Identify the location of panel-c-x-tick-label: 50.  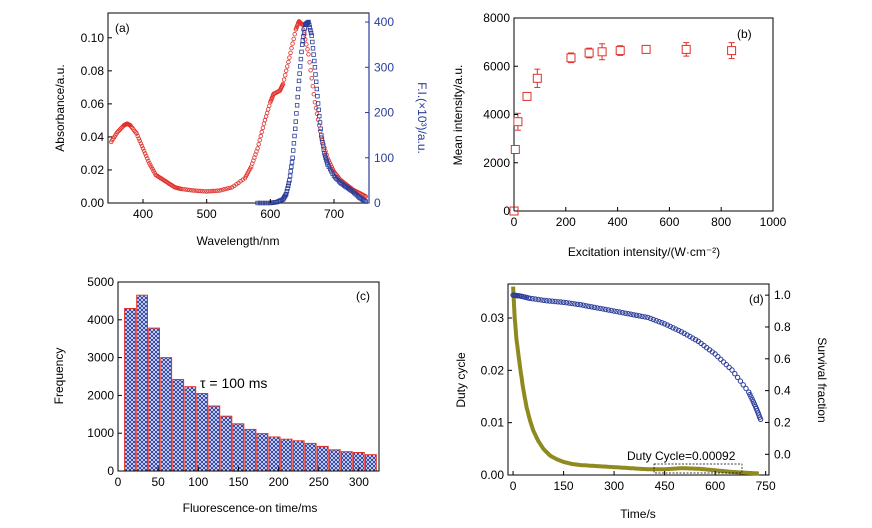
(158, 482).